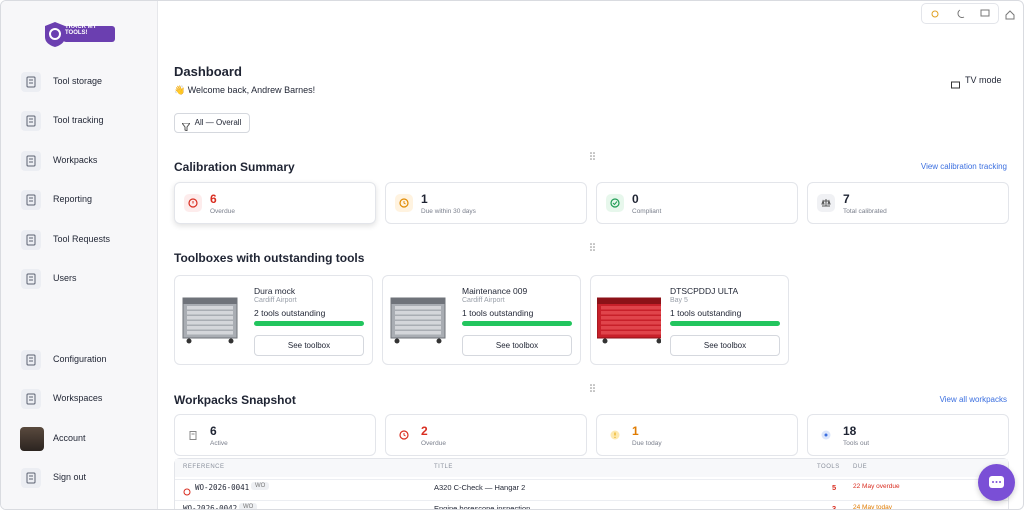  What do you see at coordinates (873, 507) in the screenshot?
I see `due: 24 May today` at bounding box center [873, 507].